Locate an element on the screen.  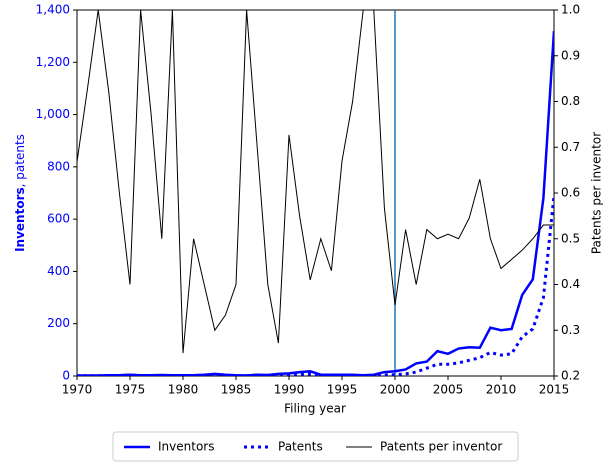
x-tick-label: 2015 is located at coordinates (554, 390).